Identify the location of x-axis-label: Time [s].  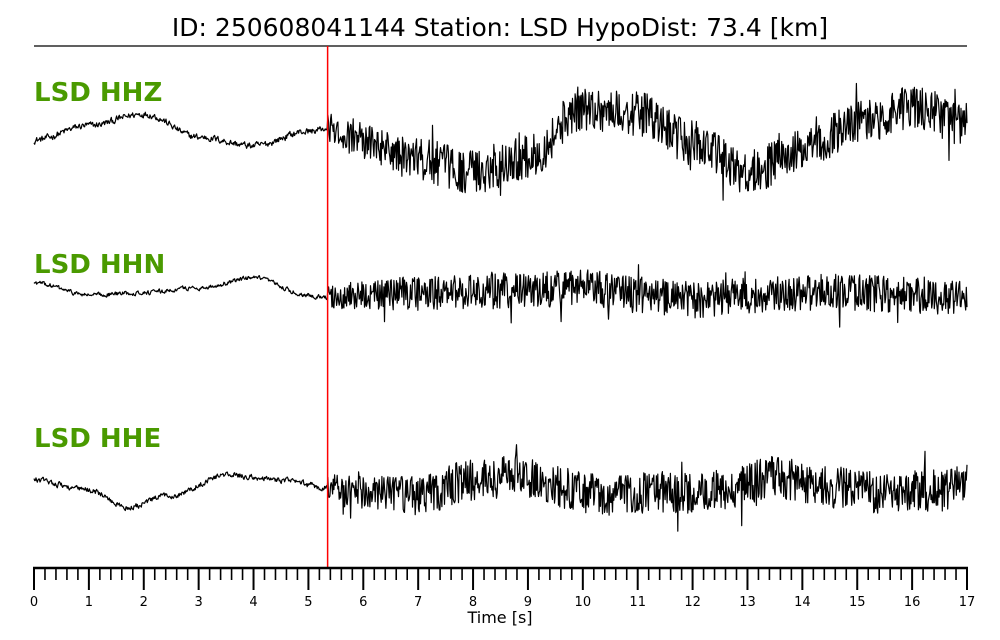
(499, 617).